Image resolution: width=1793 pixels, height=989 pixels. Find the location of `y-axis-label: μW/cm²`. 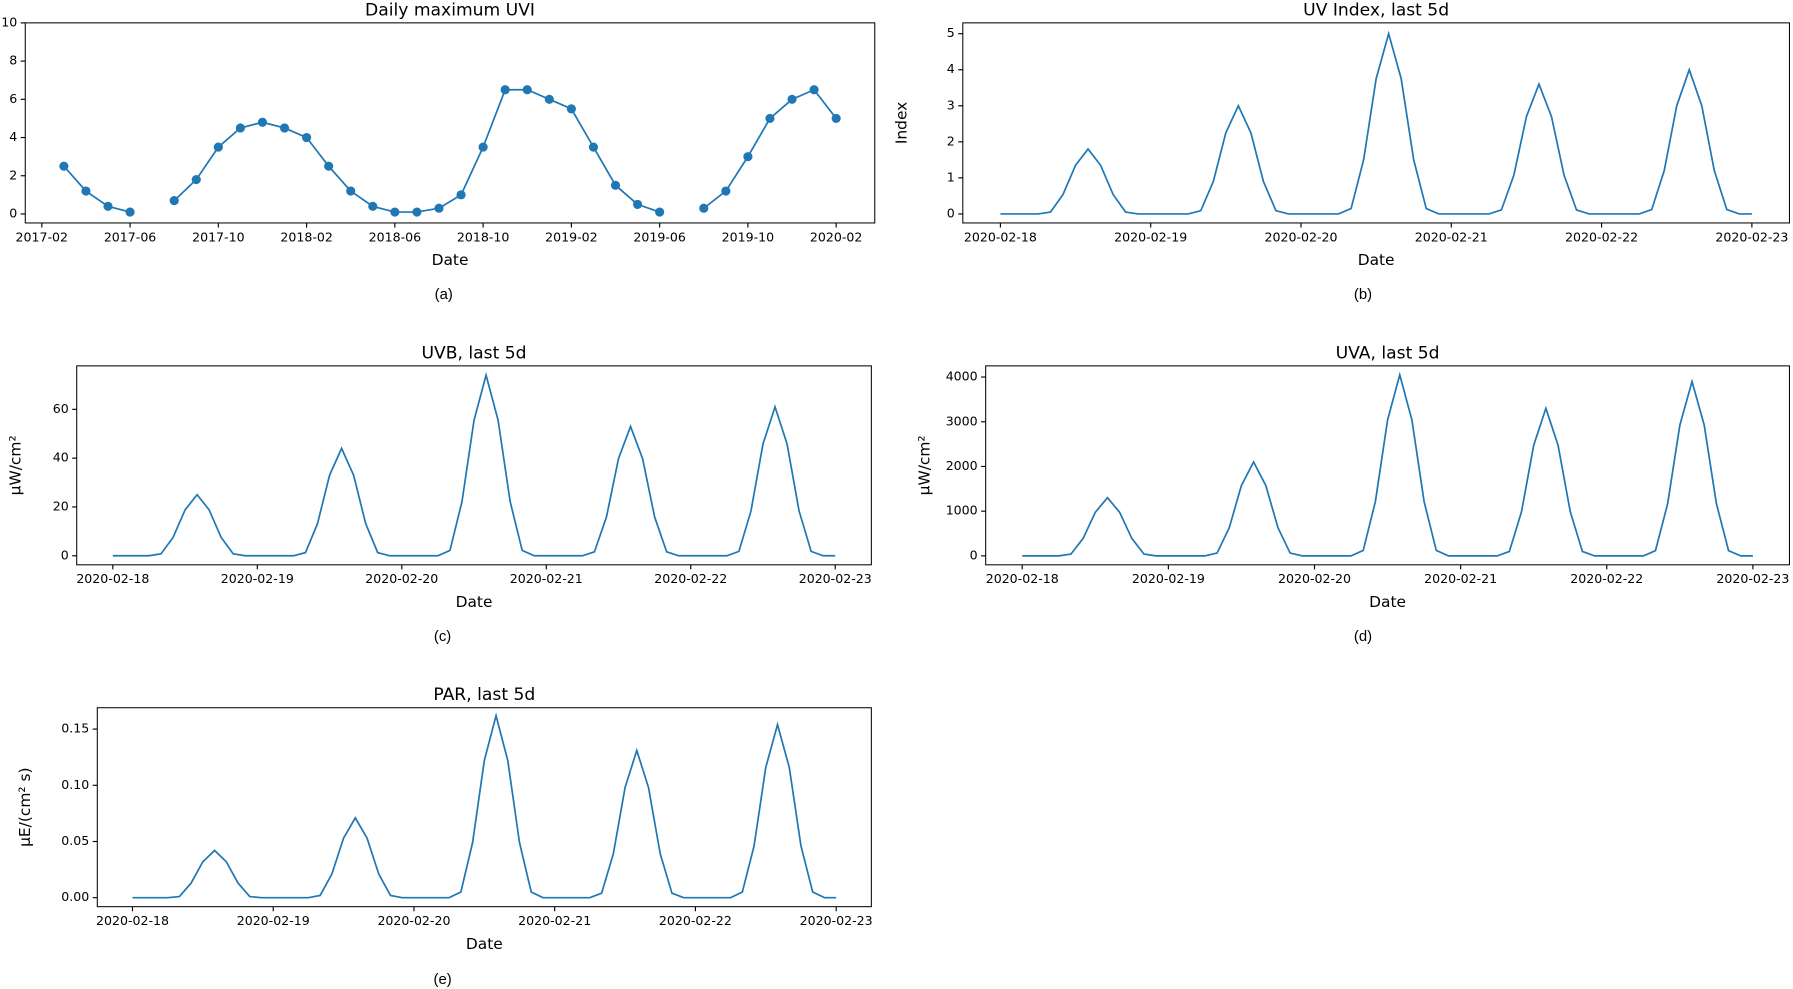

y-axis-label: μW/cm² is located at coordinates (925, 465).